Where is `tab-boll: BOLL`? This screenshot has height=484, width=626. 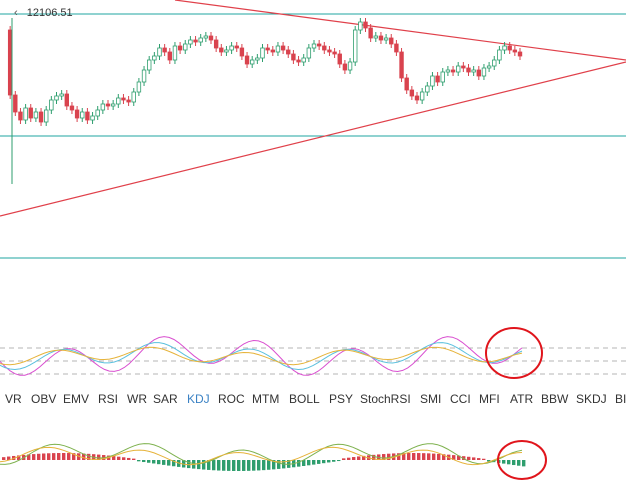 tab-boll: BOLL is located at coordinates (304, 399).